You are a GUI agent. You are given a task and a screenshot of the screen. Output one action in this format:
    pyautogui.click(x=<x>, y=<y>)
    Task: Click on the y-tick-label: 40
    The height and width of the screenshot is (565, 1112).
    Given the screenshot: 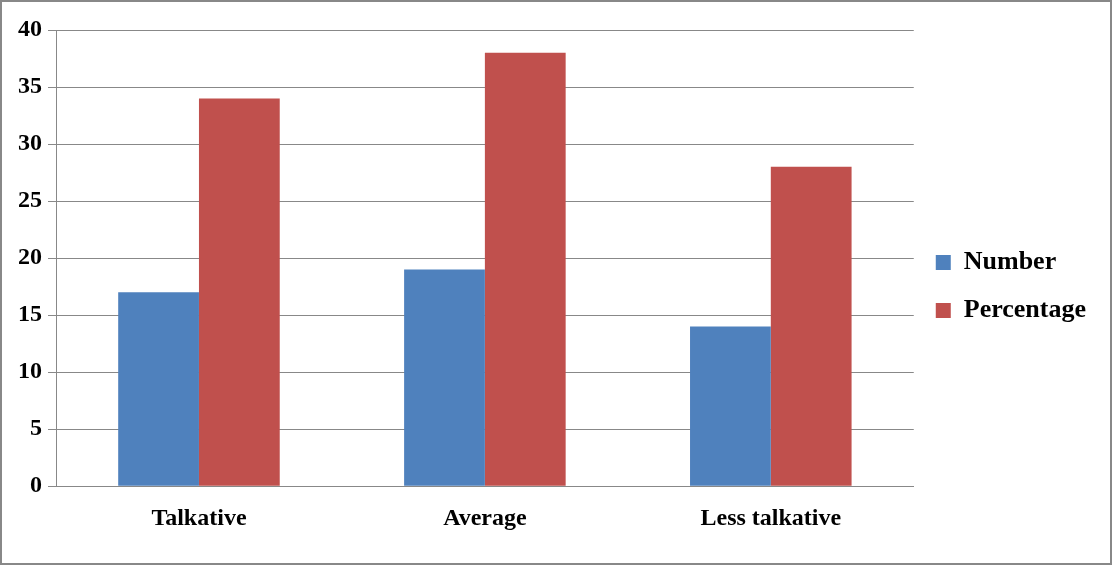 What is the action you would take?
    pyautogui.click(x=30, y=28)
    